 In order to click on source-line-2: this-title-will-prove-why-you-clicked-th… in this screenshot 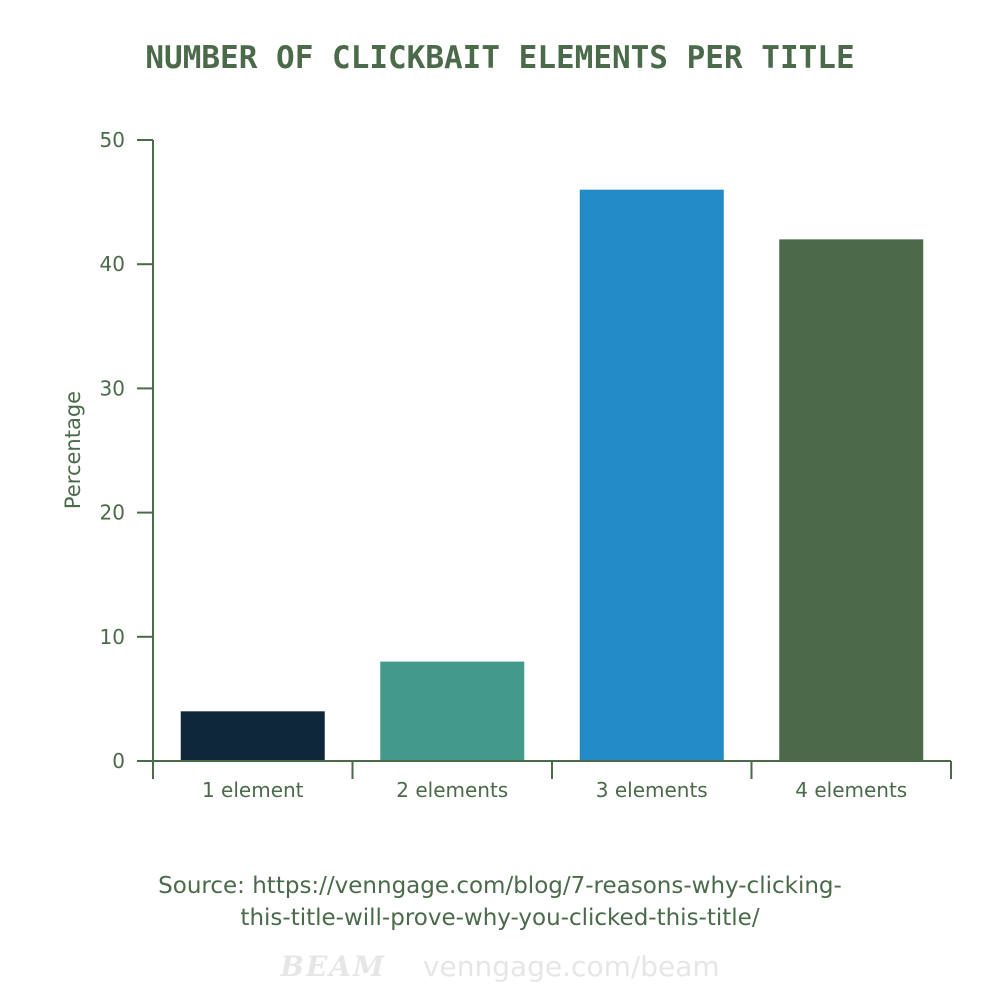, I will do `click(500, 918)`.